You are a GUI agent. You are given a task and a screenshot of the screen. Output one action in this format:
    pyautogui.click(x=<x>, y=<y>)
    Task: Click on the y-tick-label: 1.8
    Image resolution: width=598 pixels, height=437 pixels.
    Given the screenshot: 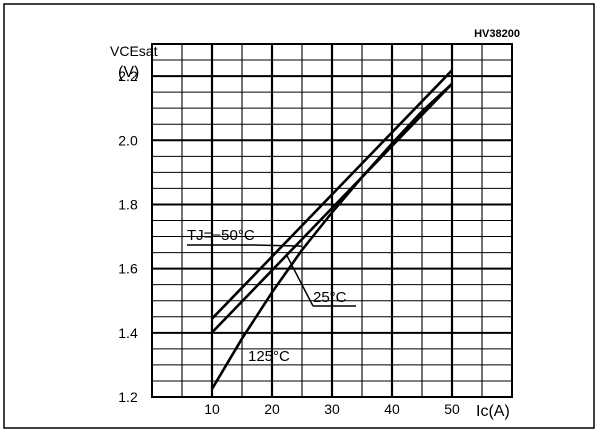 What is the action you would take?
    pyautogui.click(x=128, y=204)
    